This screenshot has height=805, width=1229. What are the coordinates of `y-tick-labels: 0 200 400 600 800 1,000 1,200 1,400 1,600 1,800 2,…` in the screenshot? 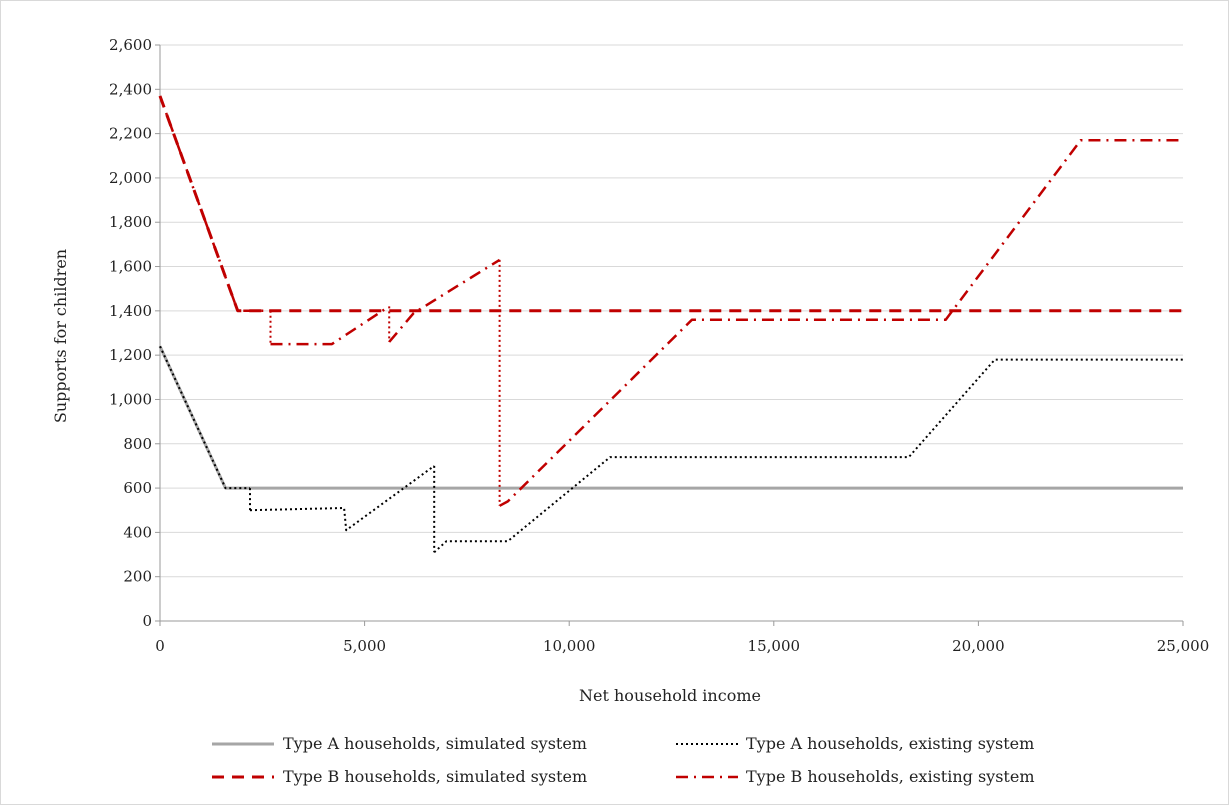 It's located at (134, 333).